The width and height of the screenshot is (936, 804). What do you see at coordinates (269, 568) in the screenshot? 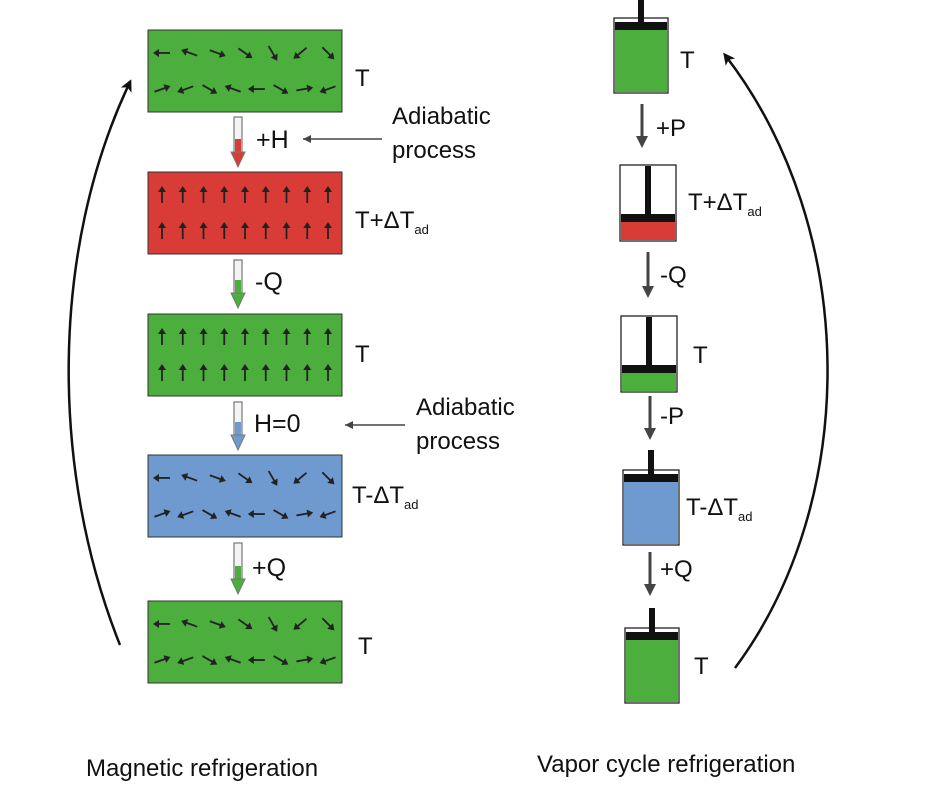
I see `step-label: +Q` at bounding box center [269, 568].